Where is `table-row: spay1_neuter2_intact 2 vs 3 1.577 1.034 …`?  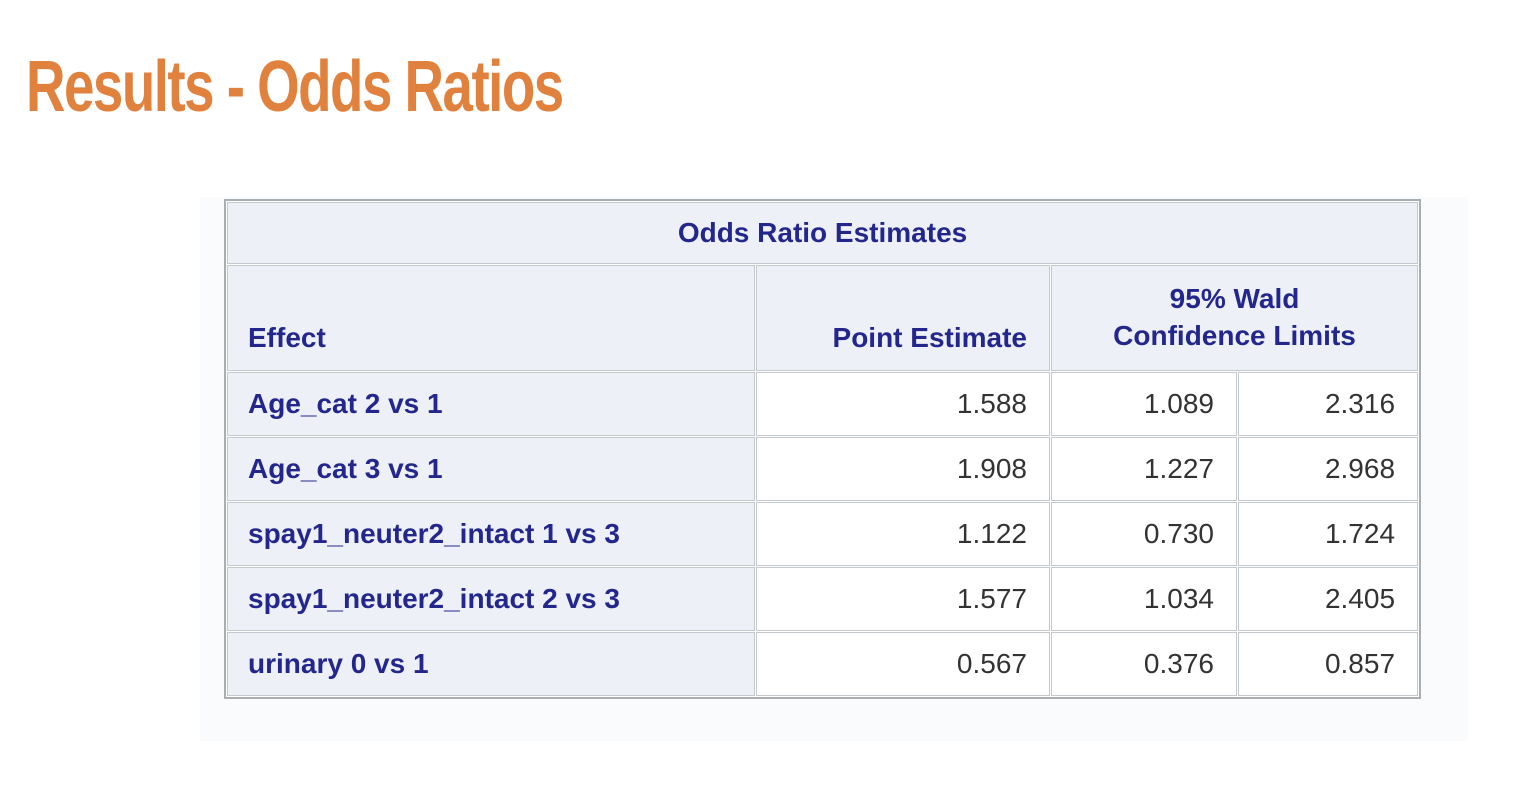
table-row: spay1_neuter2_intact 2 vs 3 1.577 1.034 … is located at coordinates (823, 599).